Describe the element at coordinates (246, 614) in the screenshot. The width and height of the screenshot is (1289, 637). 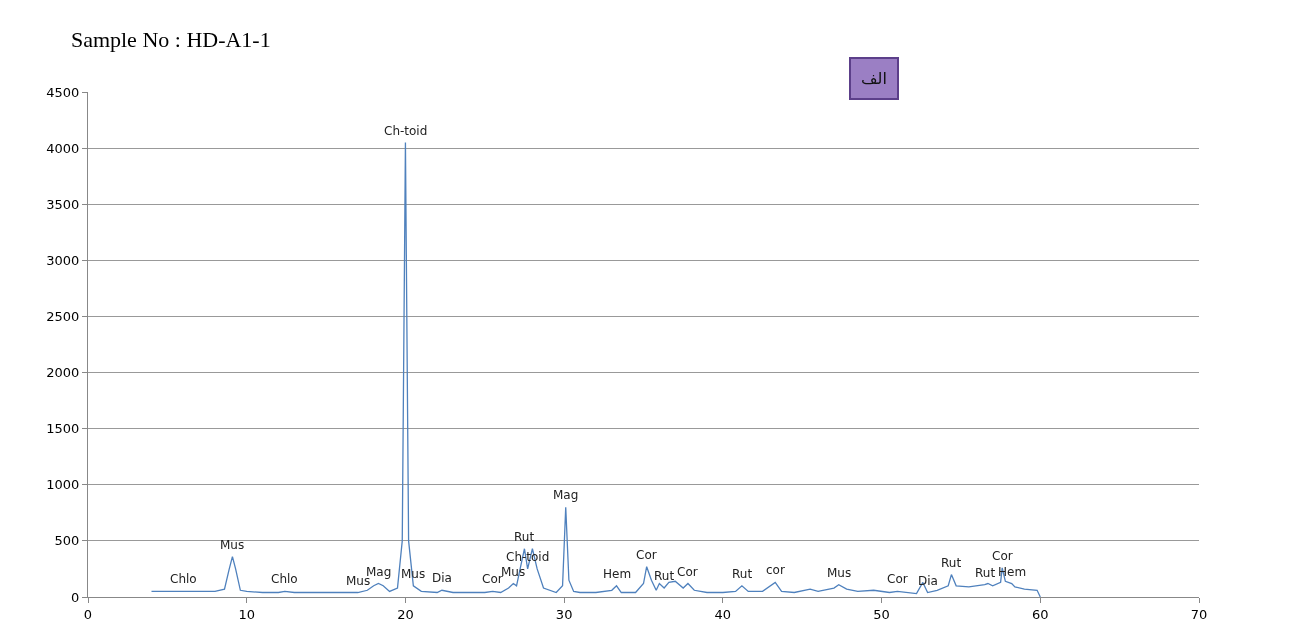
I see `x-tick-label: 10` at that location.